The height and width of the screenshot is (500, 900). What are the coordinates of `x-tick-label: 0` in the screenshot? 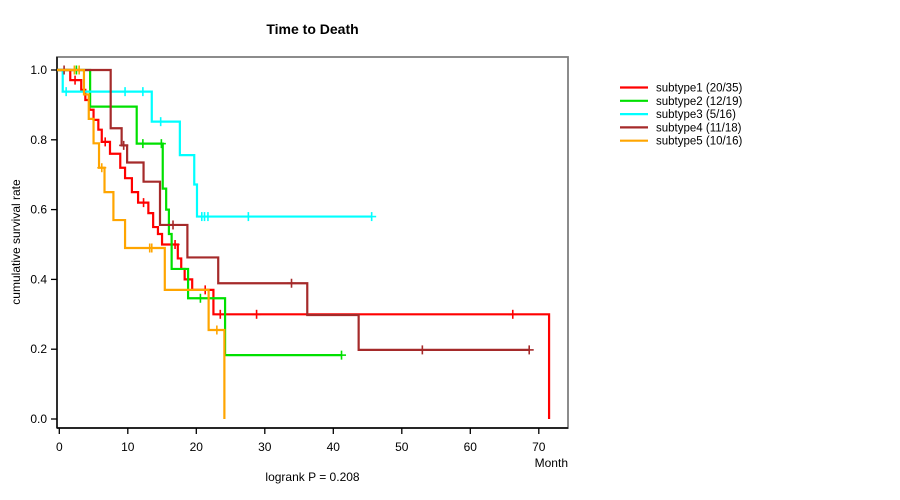 It's located at (59, 447).